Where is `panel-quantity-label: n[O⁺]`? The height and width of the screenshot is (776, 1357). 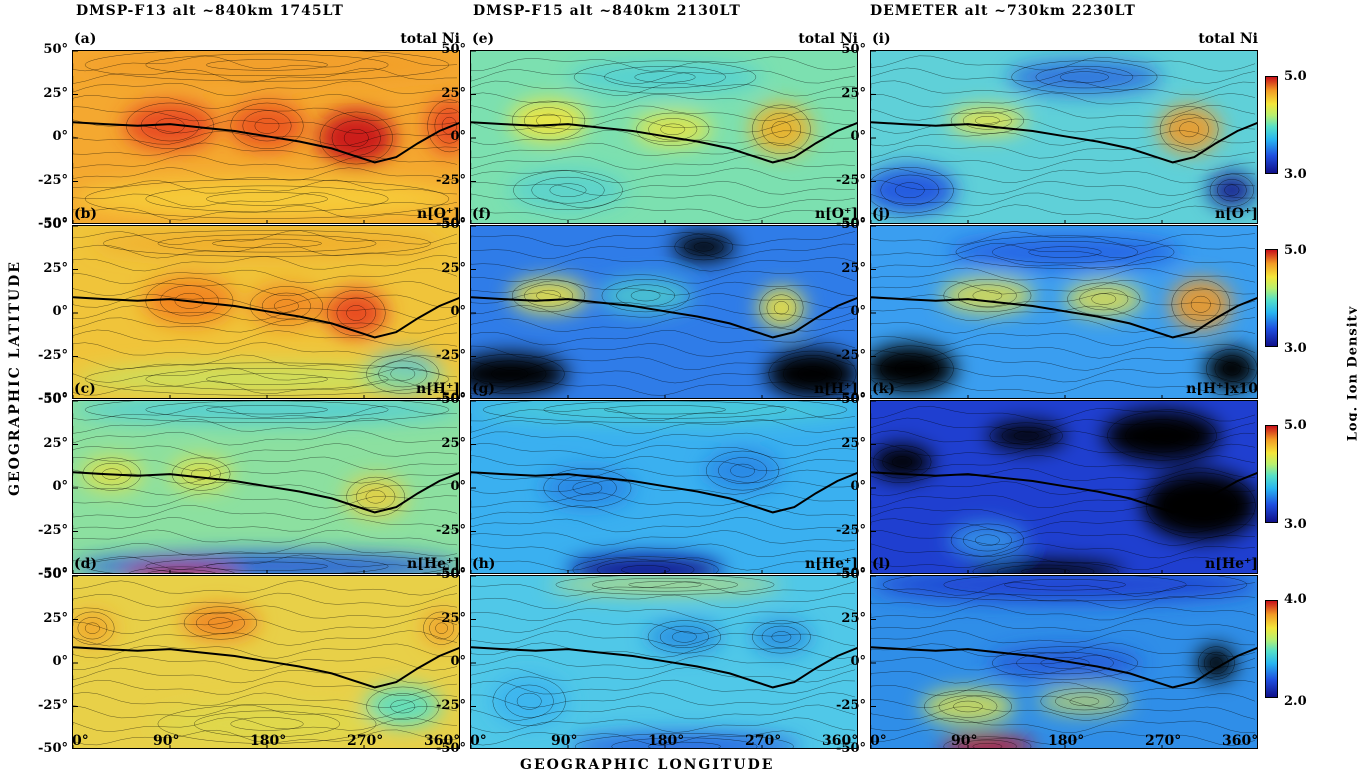
panel-quantity-label: n[O⁺] is located at coordinates (438, 214).